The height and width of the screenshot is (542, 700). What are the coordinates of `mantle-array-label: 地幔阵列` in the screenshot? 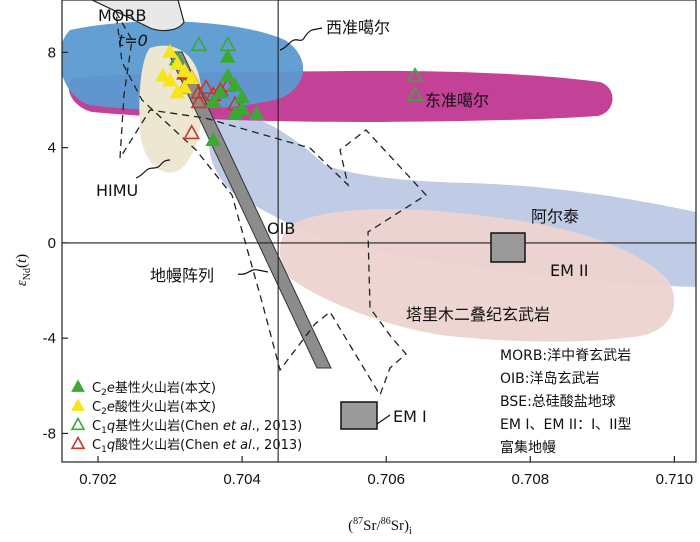 It's located at (182, 275).